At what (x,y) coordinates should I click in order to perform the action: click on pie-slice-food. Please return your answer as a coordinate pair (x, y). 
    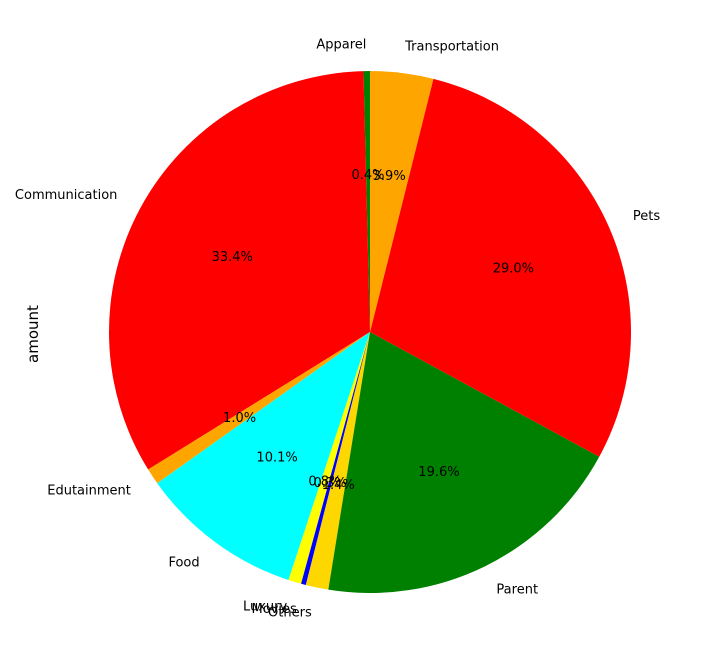
    Looking at the image, I should click on (263, 456).